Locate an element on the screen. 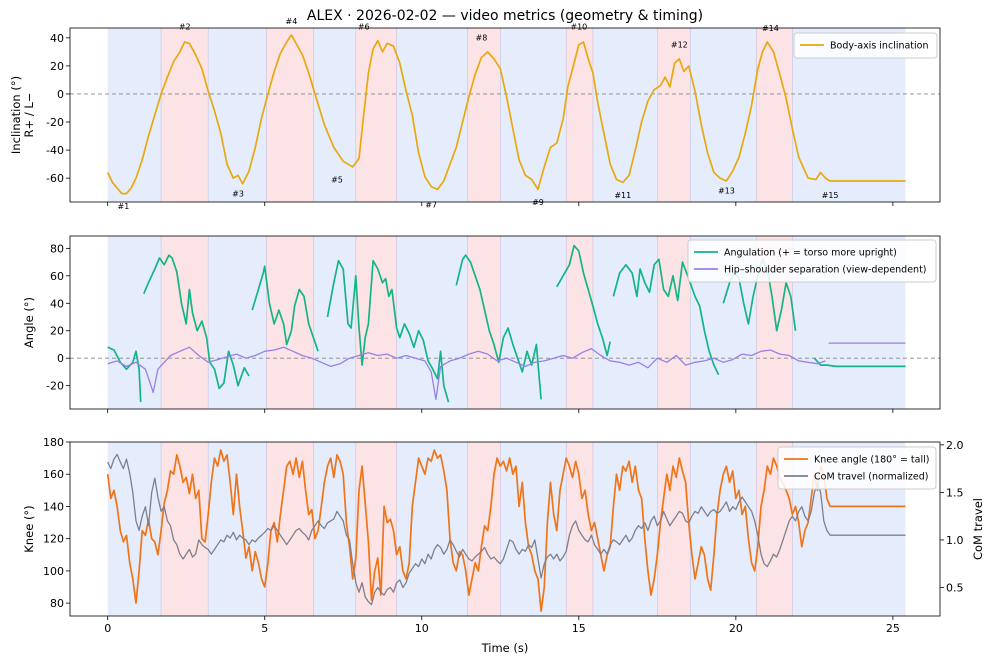  series-line-angulation-torso-more-upright-seg4 is located at coordinates (388, 331).